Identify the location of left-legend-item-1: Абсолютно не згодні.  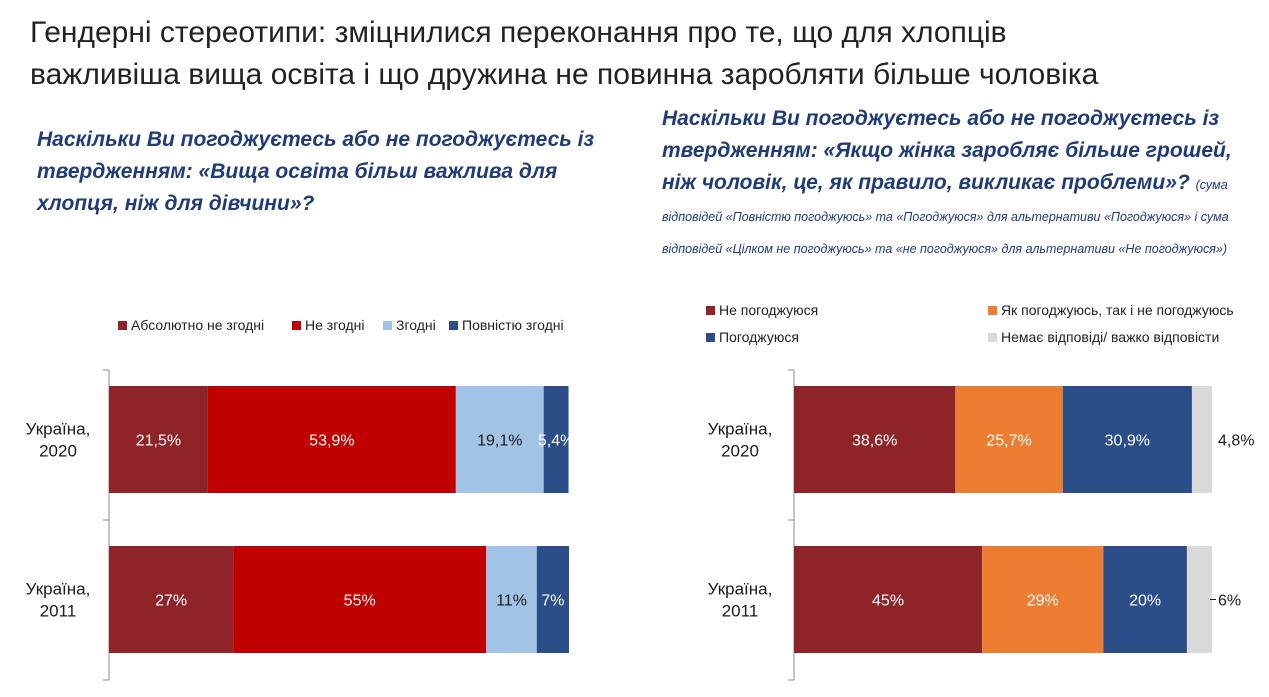
(191, 325).